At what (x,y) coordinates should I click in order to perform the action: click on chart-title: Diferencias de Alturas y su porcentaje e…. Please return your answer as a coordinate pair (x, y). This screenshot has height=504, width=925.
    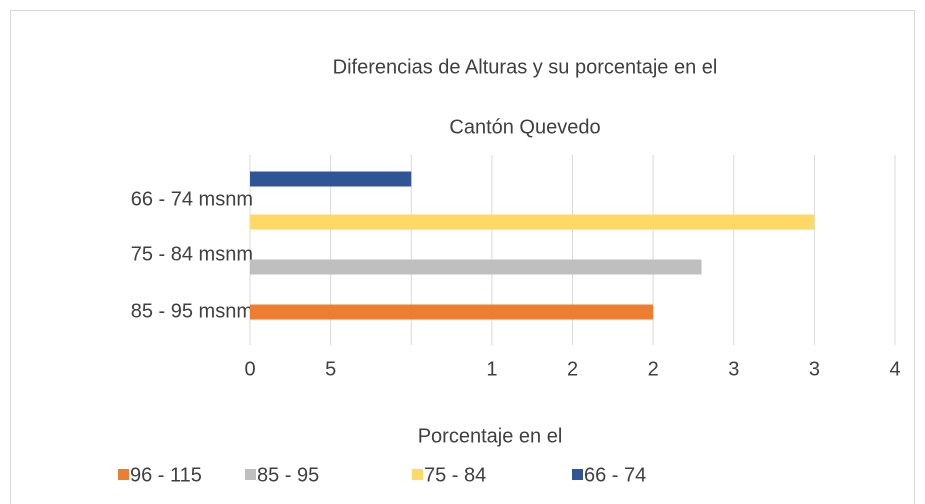
    Looking at the image, I should click on (525, 67).